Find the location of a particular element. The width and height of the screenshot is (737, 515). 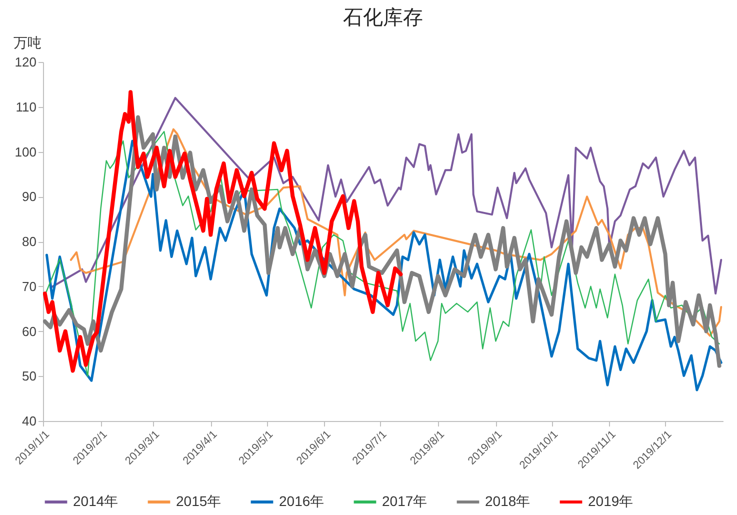

legend-label: 2017年 is located at coordinates (405, 501).